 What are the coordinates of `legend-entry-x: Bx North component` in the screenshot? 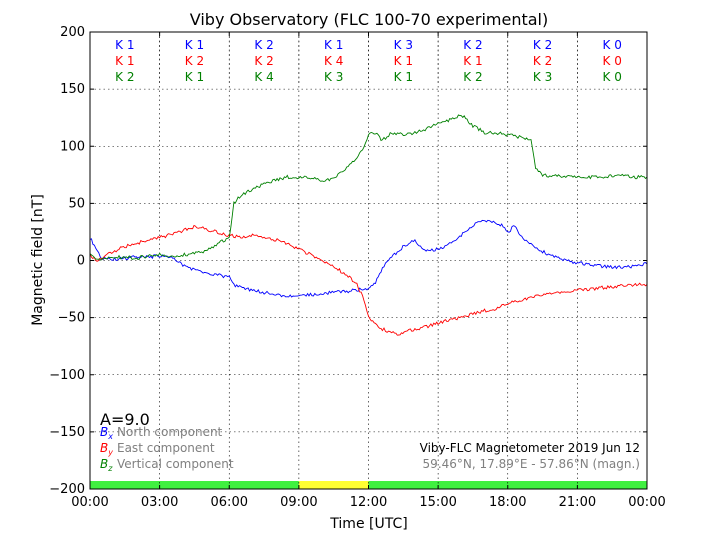 It's located at (161, 433).